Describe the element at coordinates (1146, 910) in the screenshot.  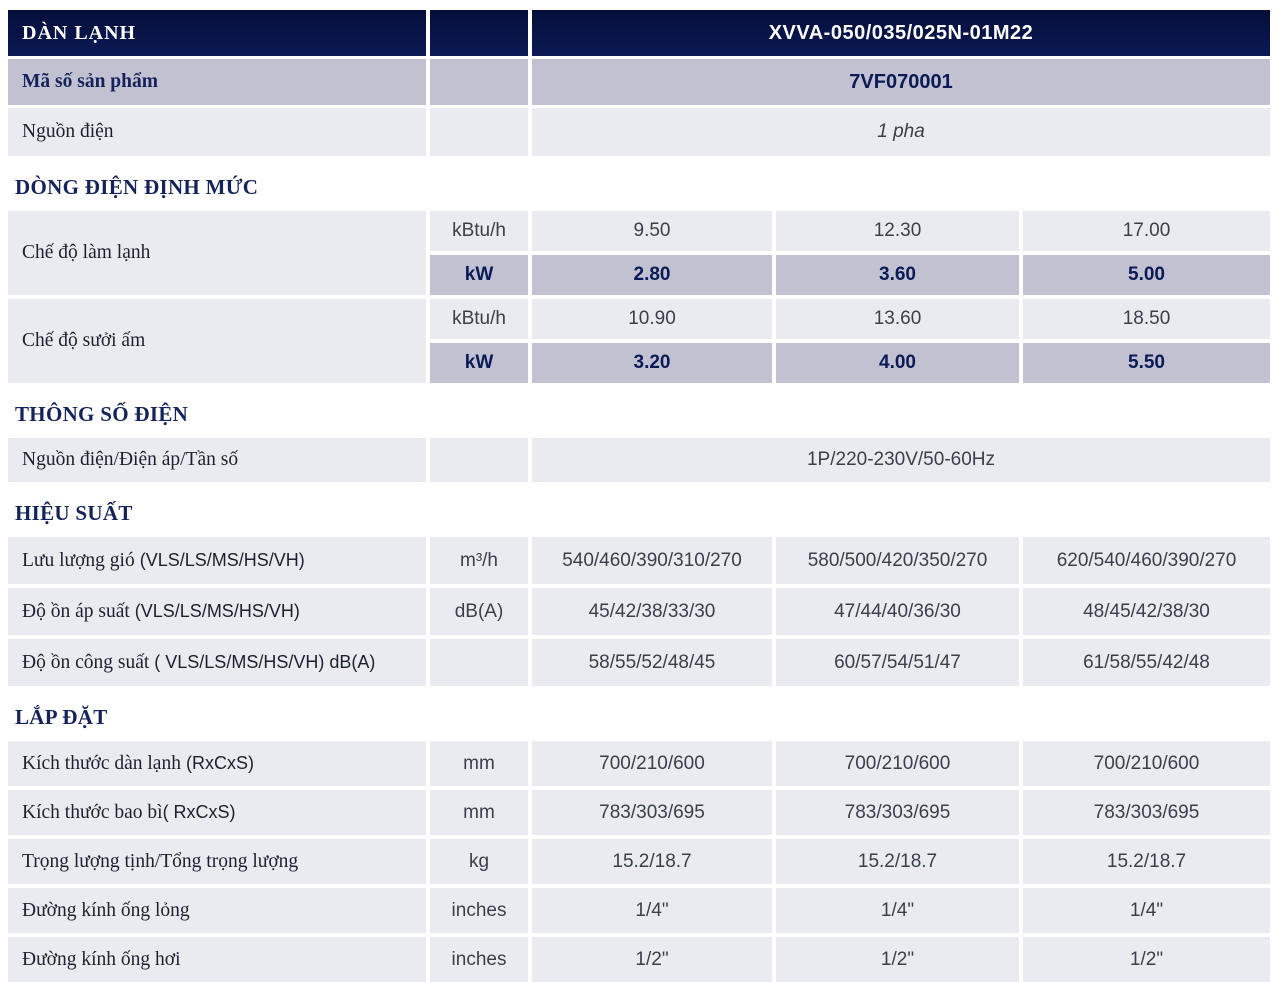
I see `liquid-pipe-diameter-value-3: 1/4"` at that location.